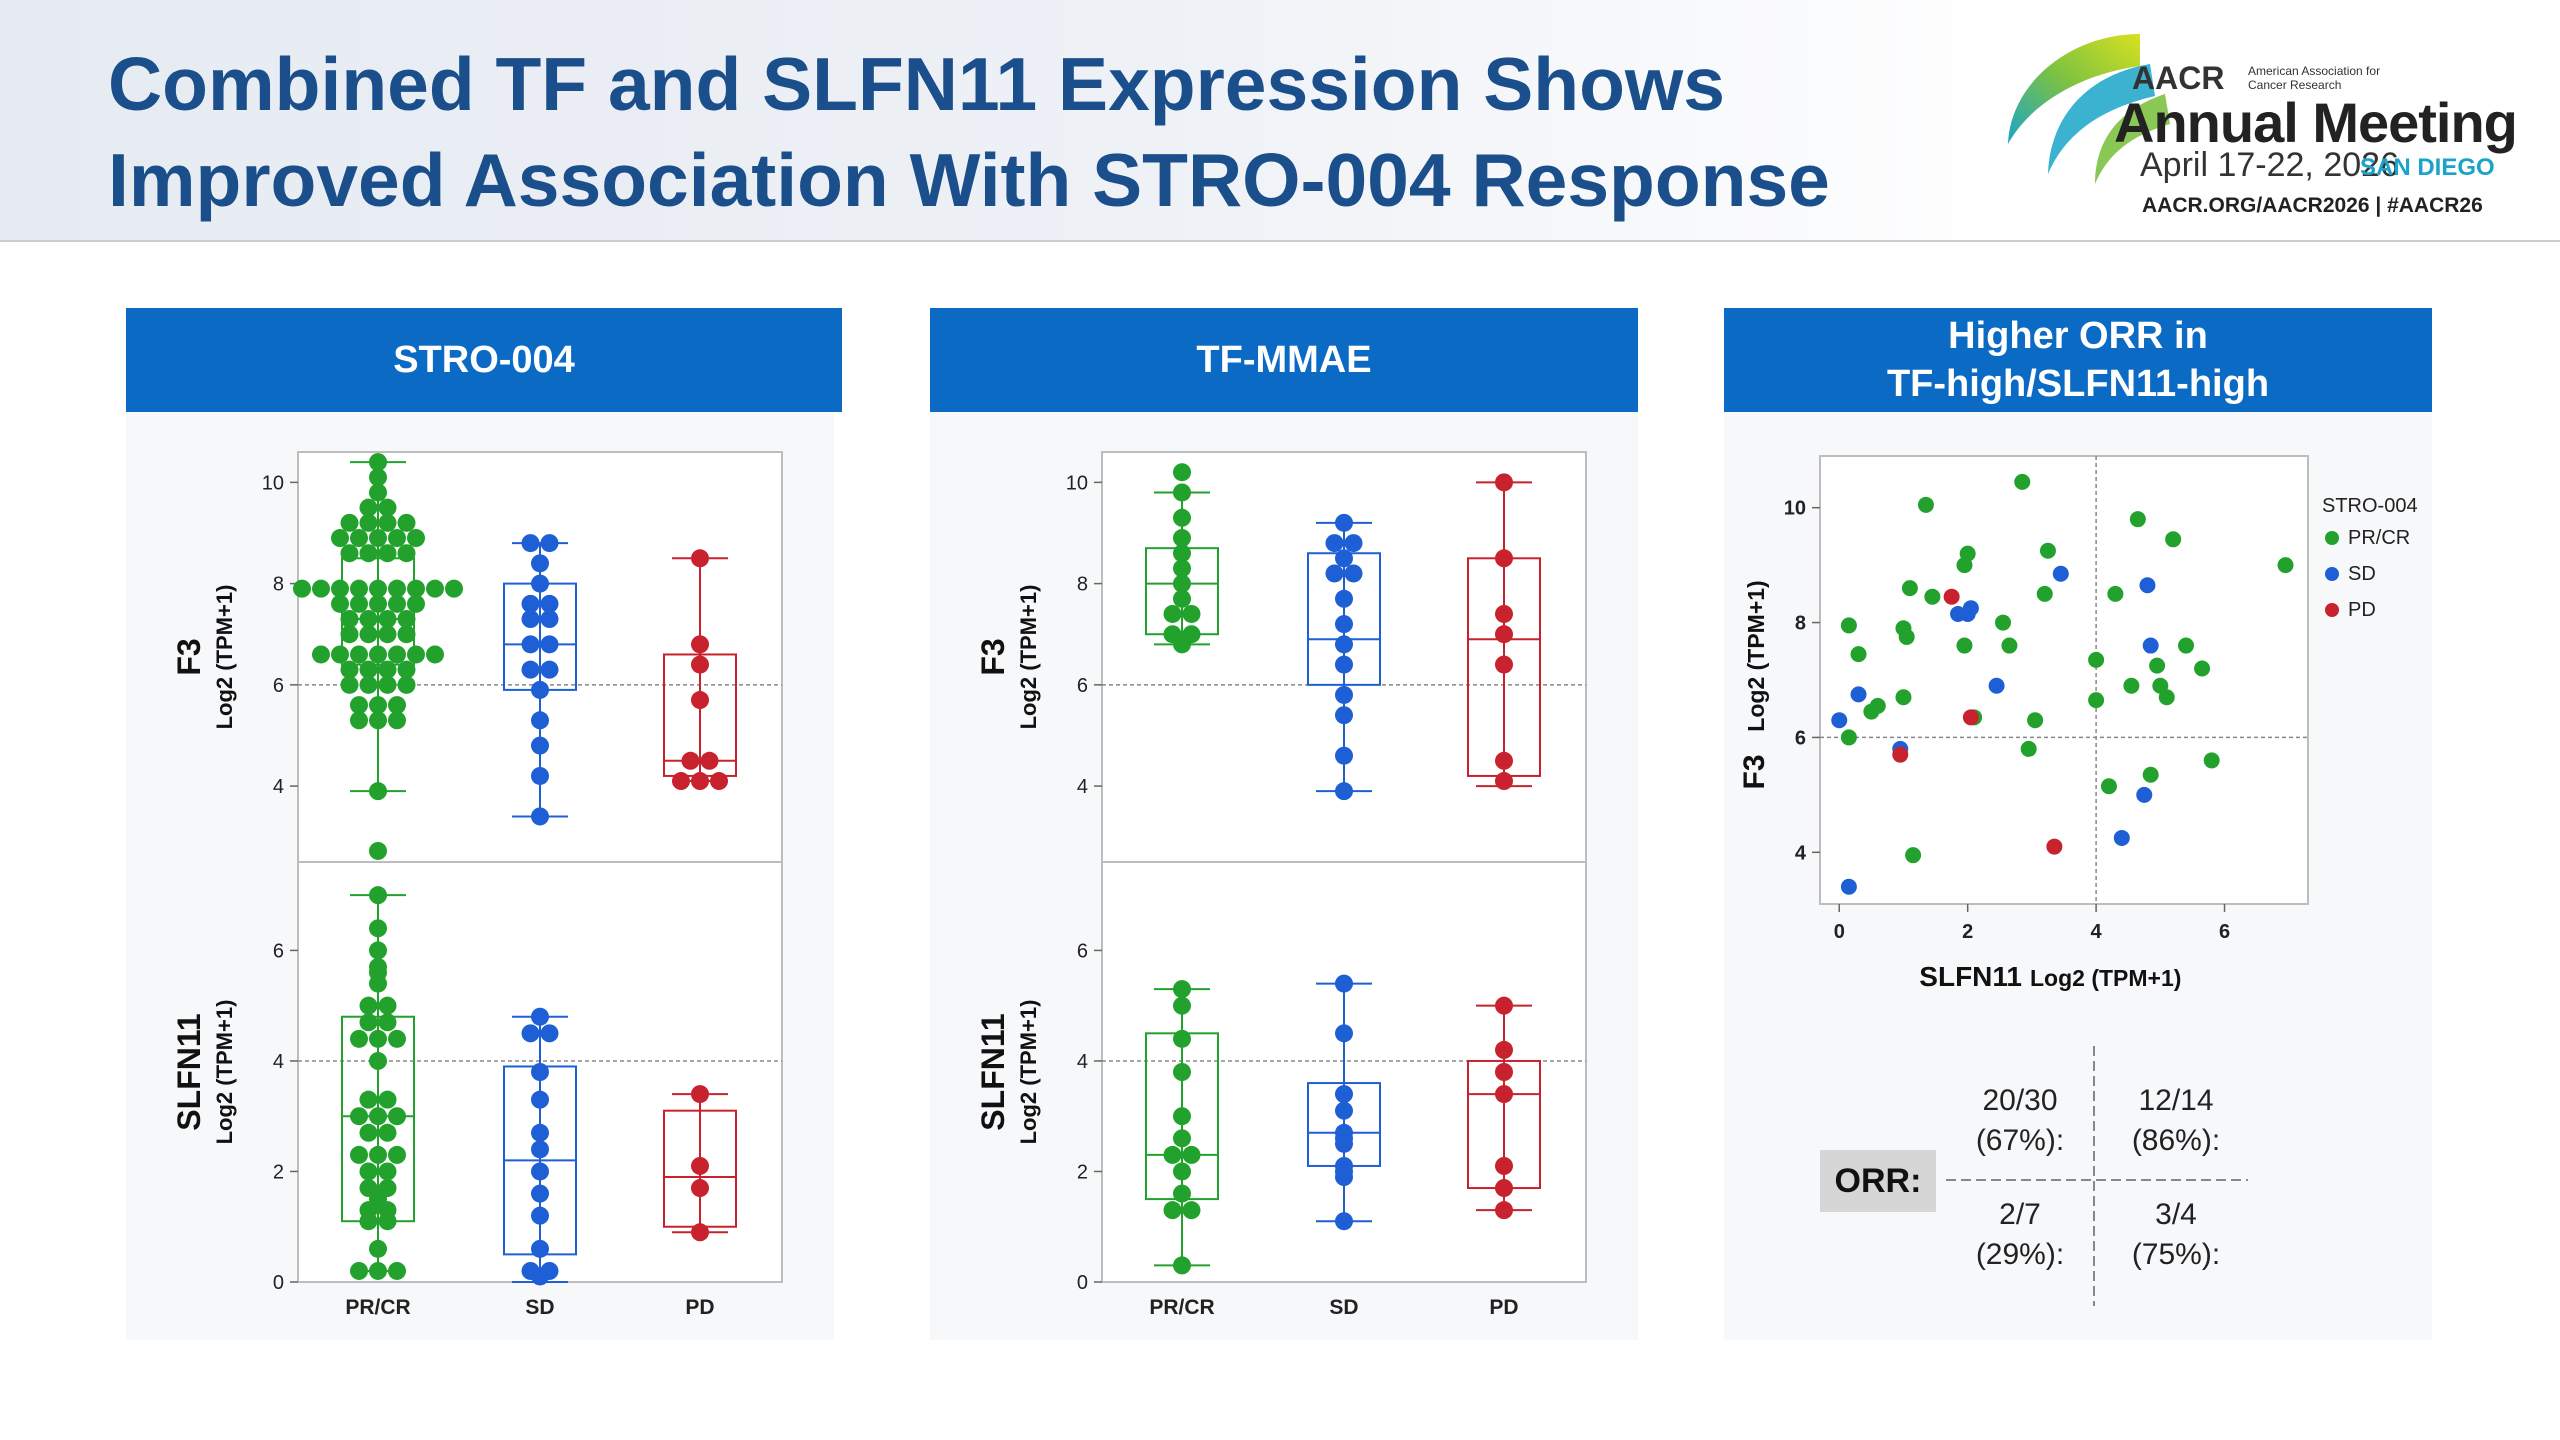 This screenshot has width=2560, height=1440. I want to click on y-axis-label: F3, so click(993, 656).